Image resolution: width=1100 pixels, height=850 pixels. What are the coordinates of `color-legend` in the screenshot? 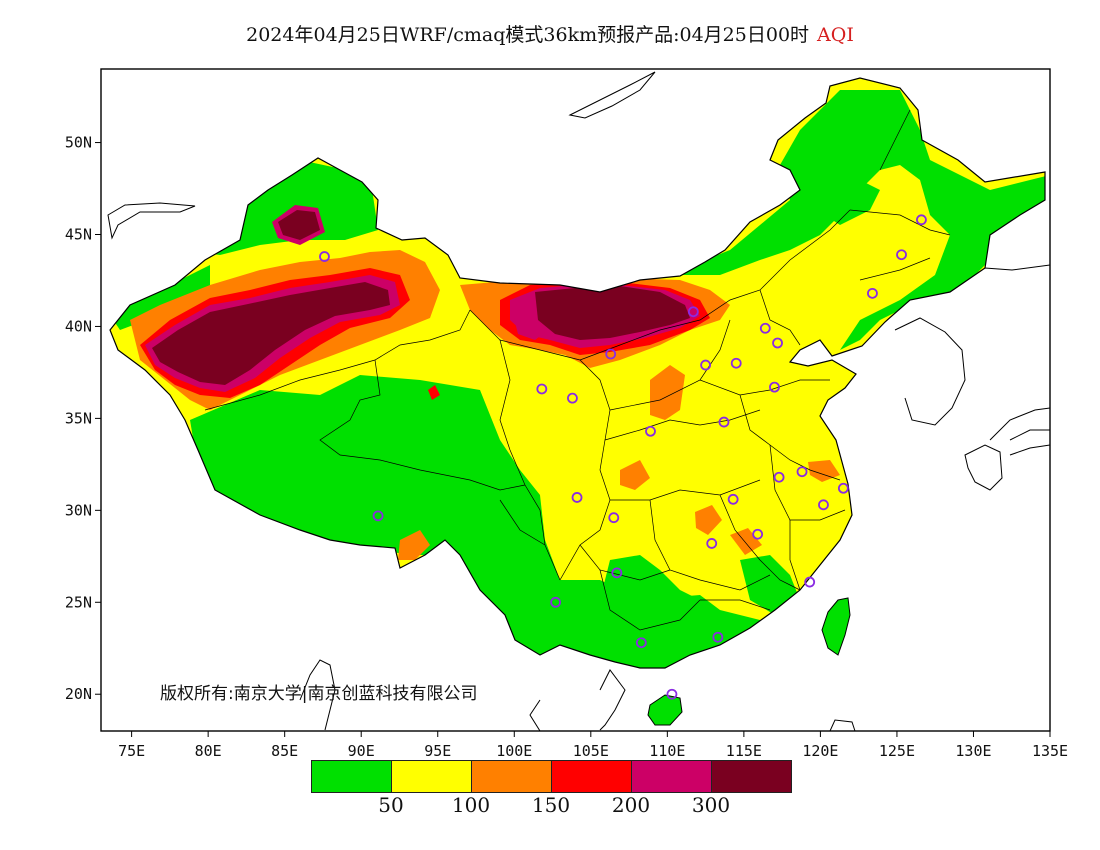 It's located at (551, 776).